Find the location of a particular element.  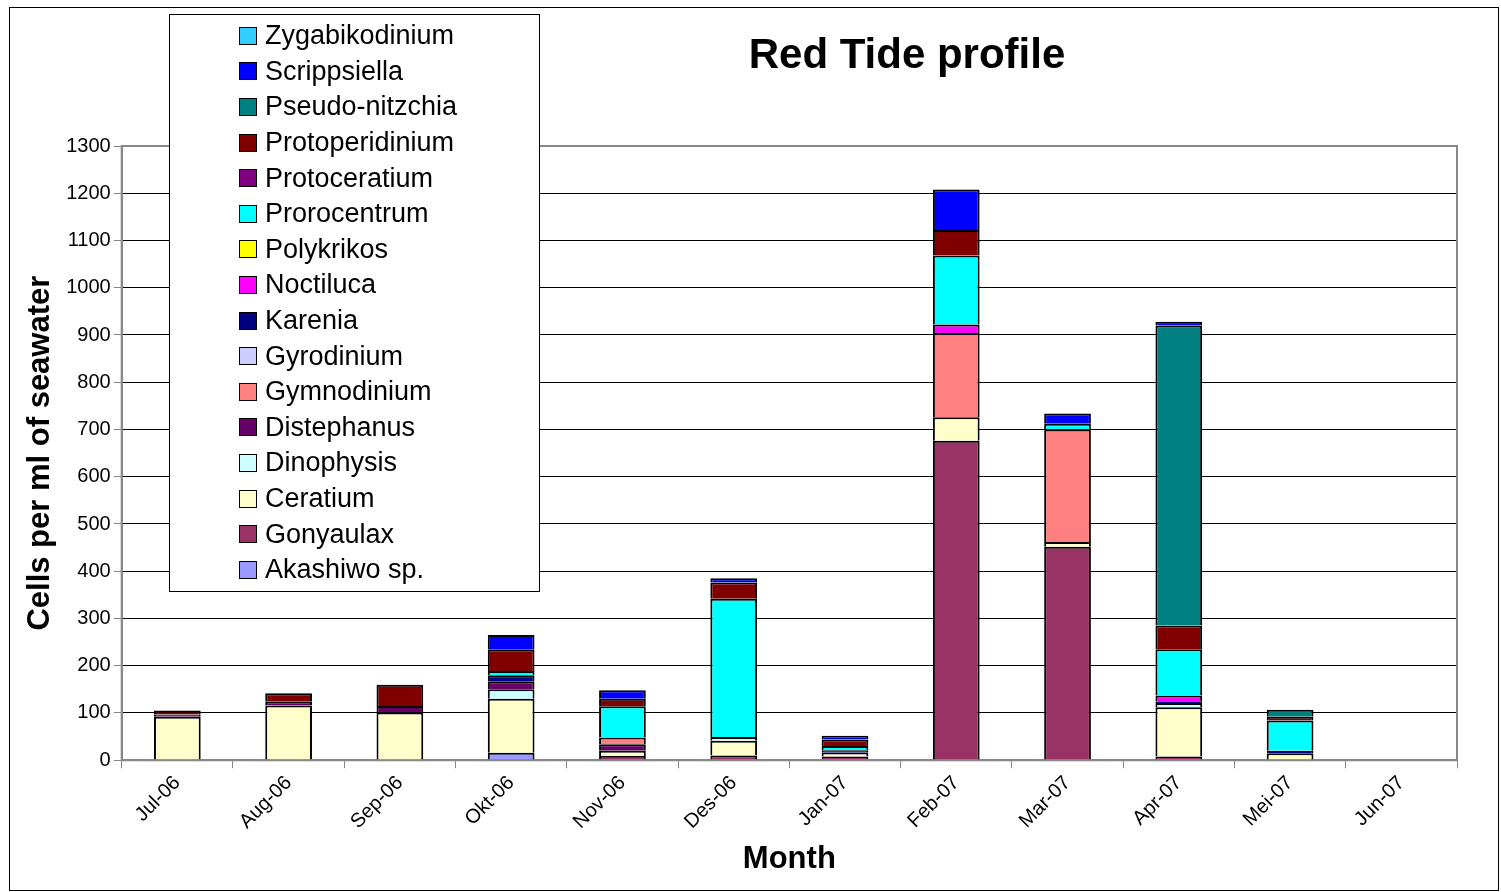

legend-label: Protoceratium is located at coordinates (349, 178).